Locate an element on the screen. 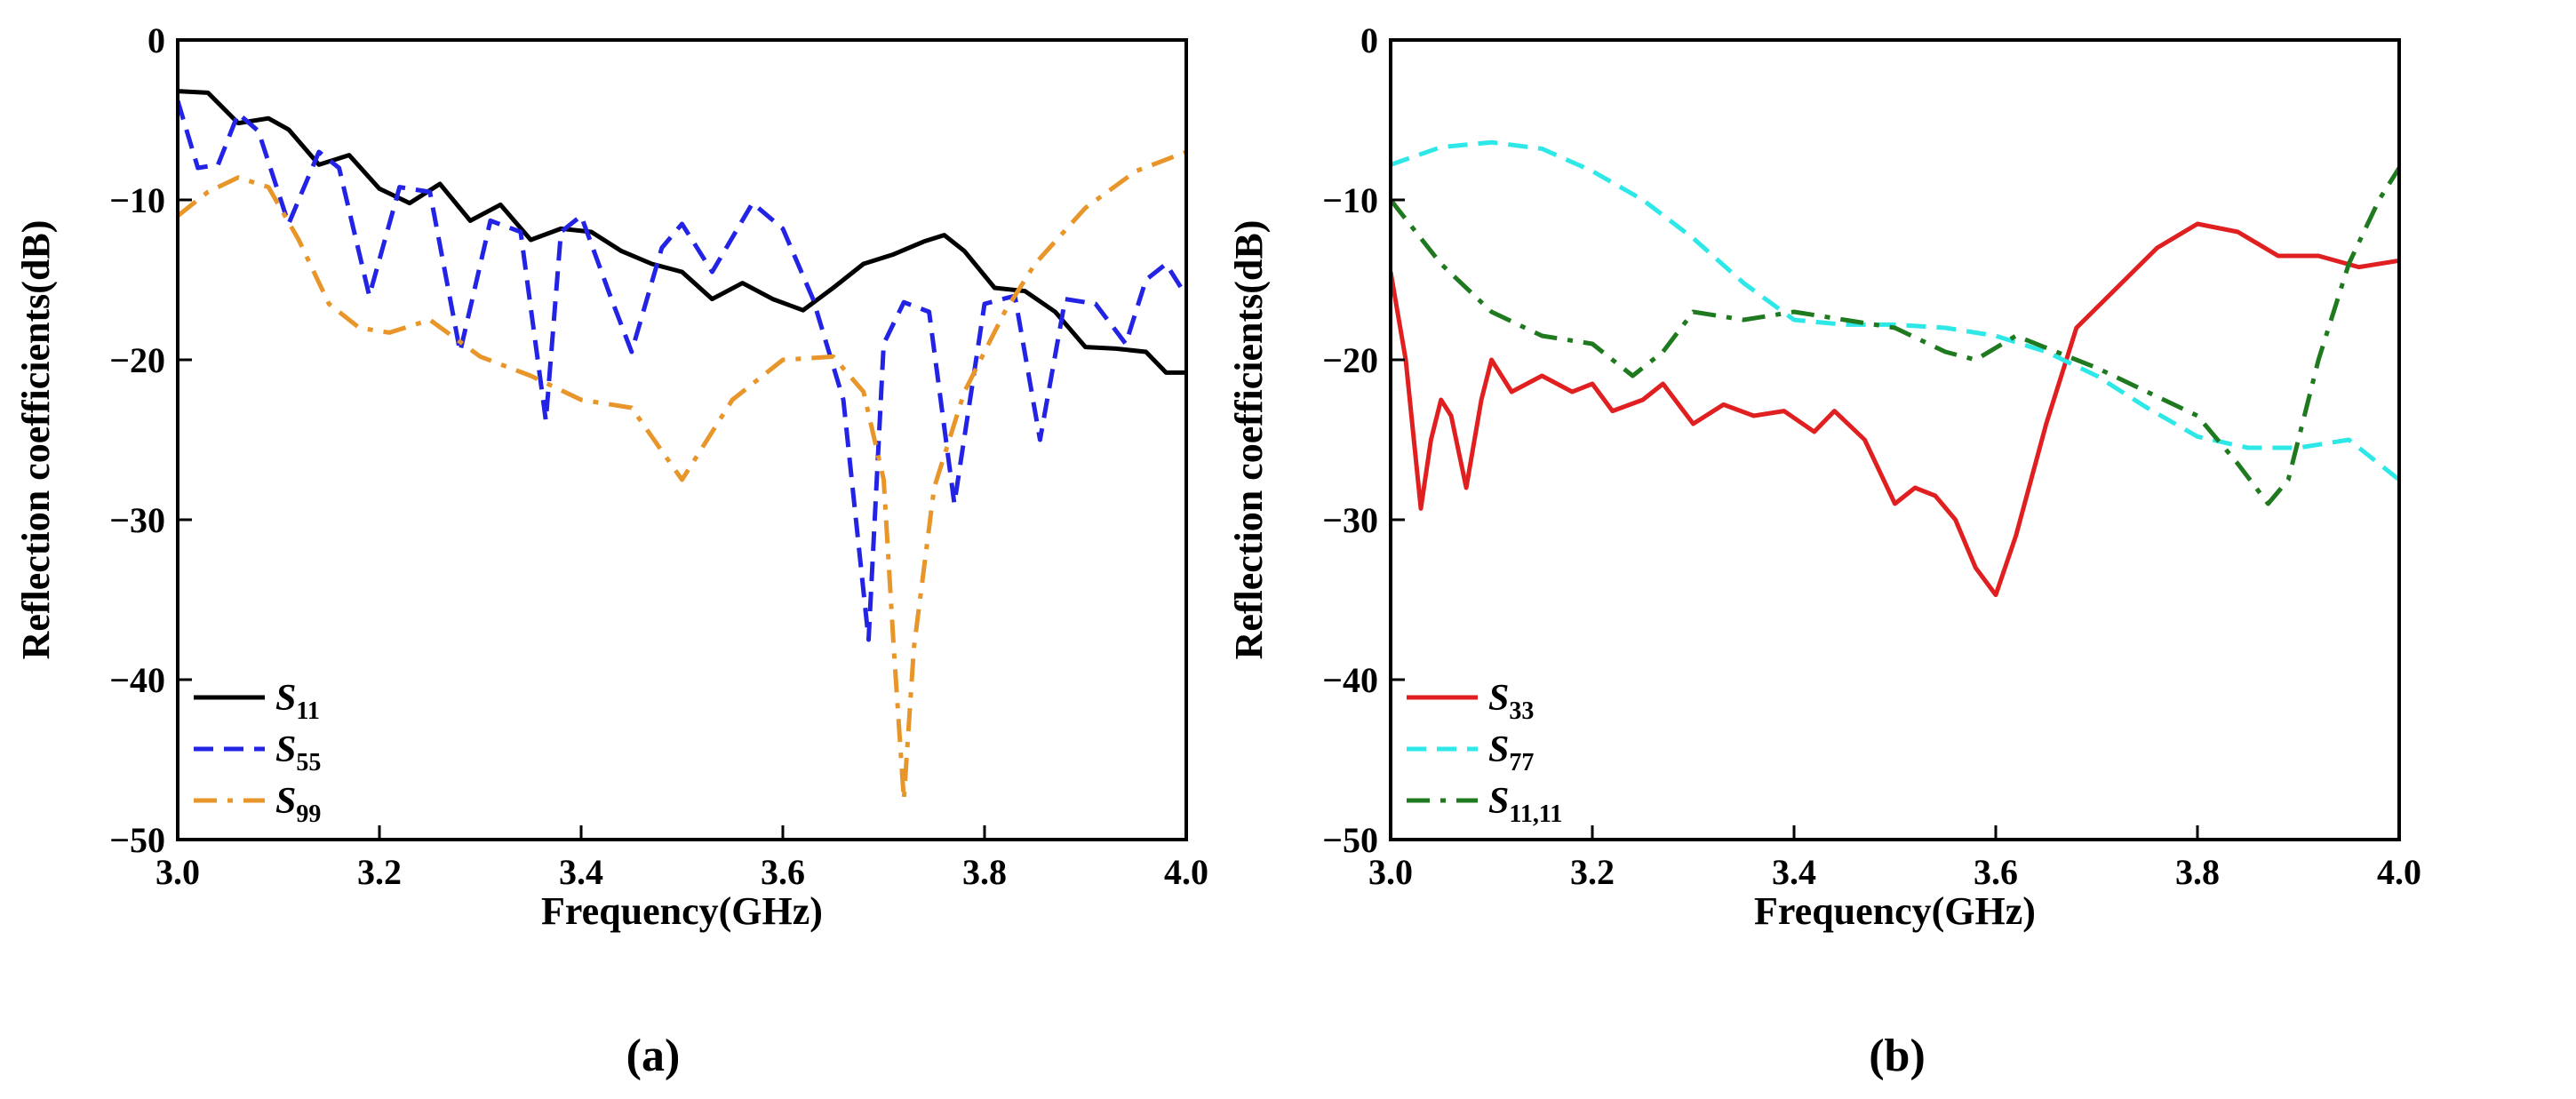 The width and height of the screenshot is (2576, 1099). series-line-S11,11 is located at coordinates (1895, 336).